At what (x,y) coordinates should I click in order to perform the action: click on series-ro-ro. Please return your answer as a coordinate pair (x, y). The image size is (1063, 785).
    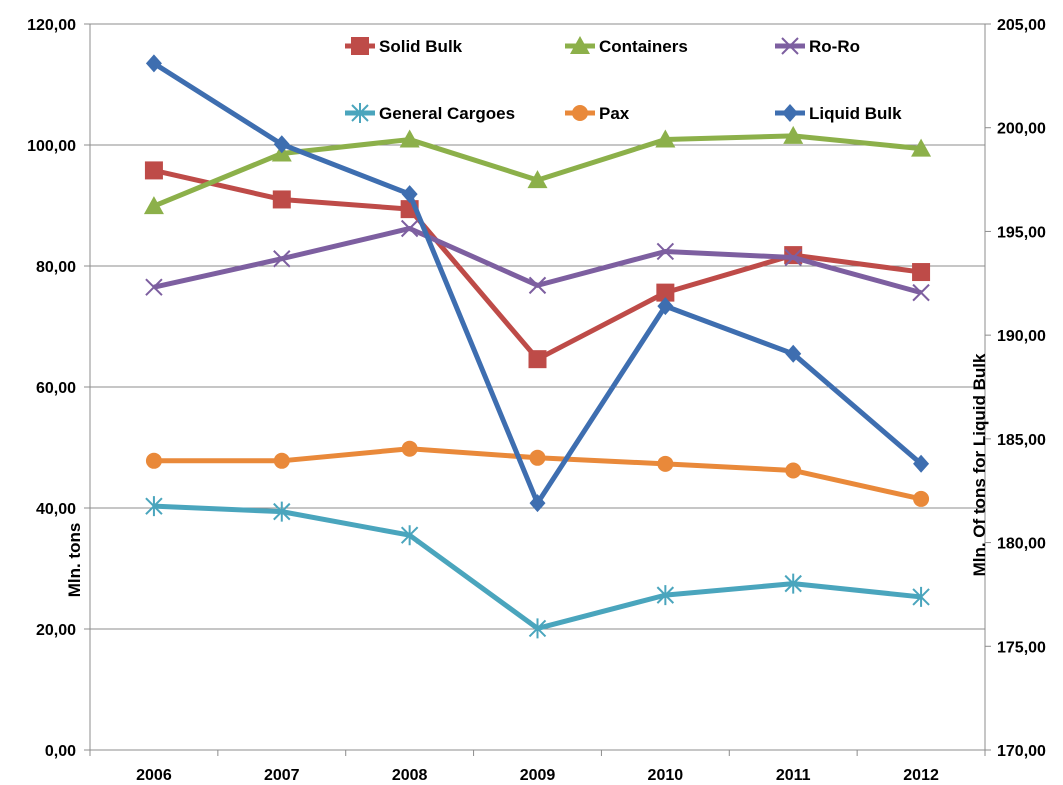
    Looking at the image, I should click on (537, 260).